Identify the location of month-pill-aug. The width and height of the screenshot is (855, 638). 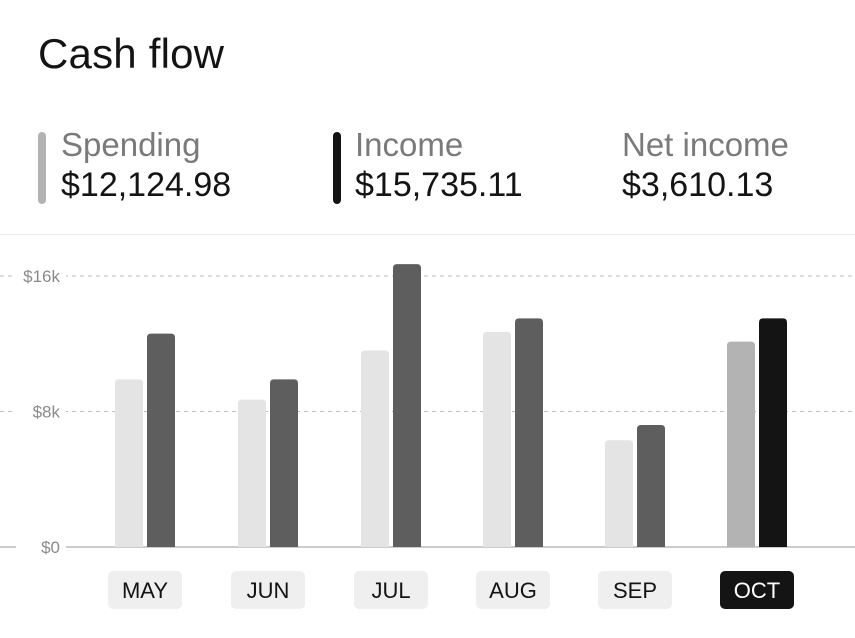
(513, 590).